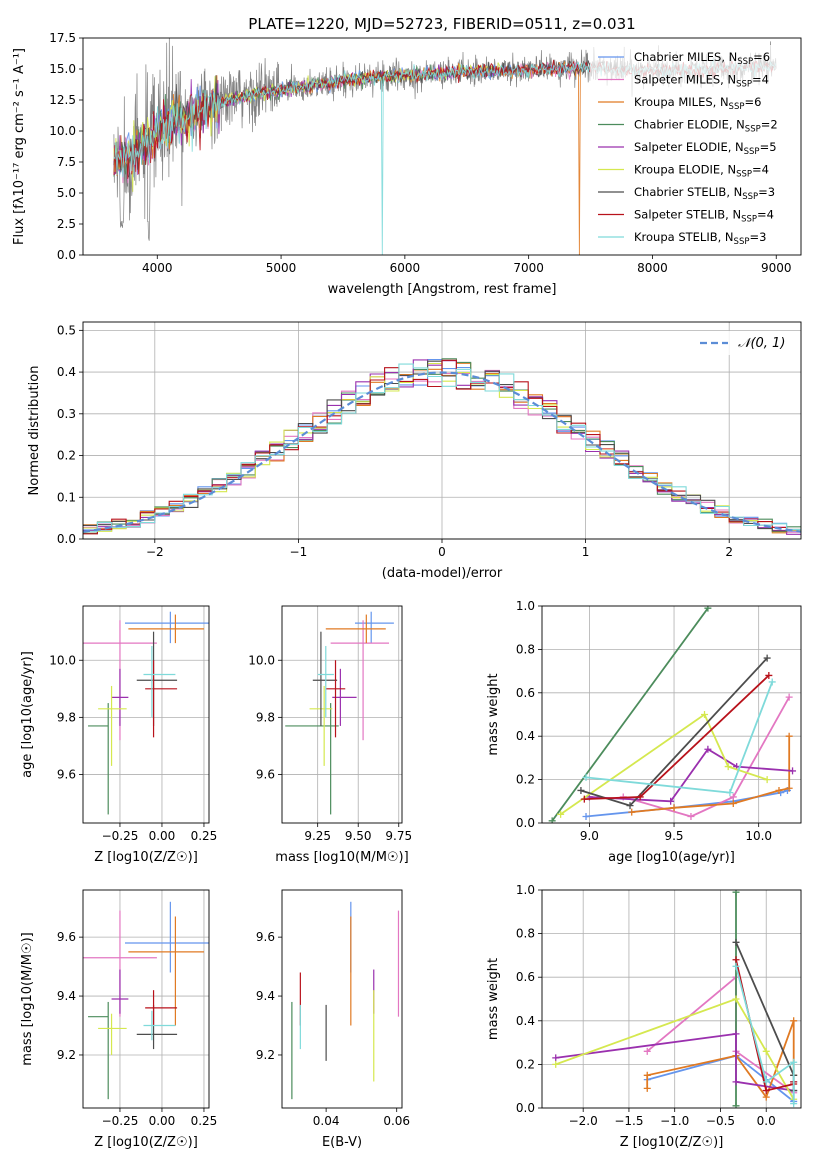 The height and width of the screenshot is (1170, 819). I want to click on massweight_vs_age-ytick-label: 0.6, so click(525, 693).